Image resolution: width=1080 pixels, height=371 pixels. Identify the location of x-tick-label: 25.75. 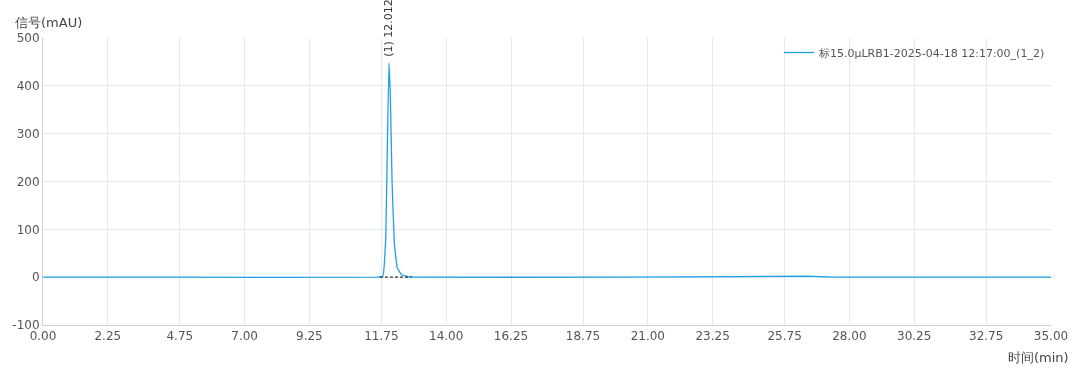
(784, 336).